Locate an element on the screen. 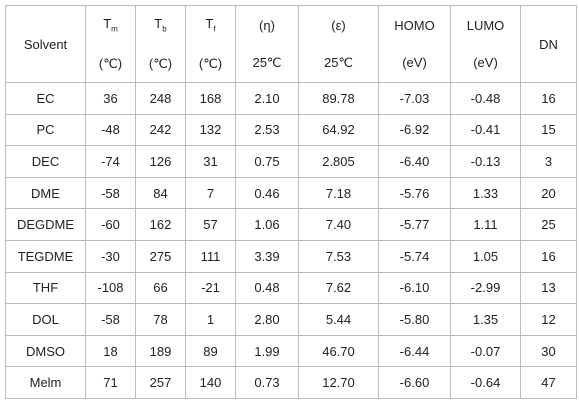 The image size is (579, 410). table-cell: -6.60 is located at coordinates (414, 382).